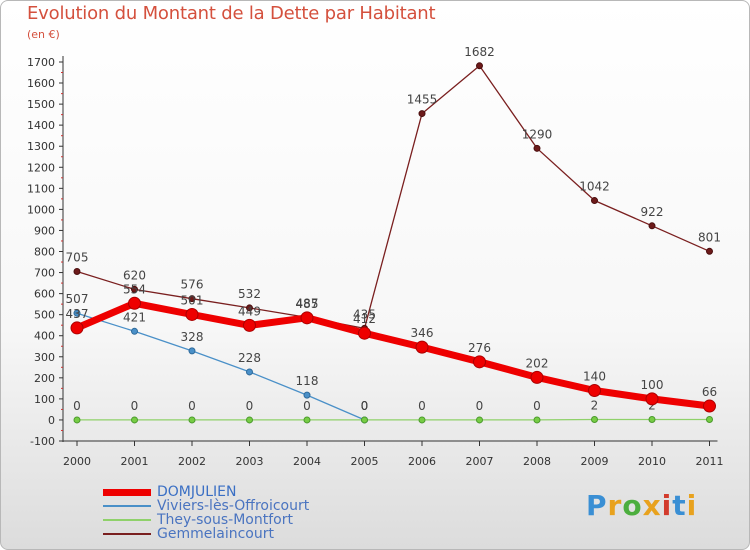 Image resolution: width=750 pixels, height=550 pixels. Describe the element at coordinates (77, 258) in the screenshot. I see `data-label-gemmelaincourt: 705` at that location.